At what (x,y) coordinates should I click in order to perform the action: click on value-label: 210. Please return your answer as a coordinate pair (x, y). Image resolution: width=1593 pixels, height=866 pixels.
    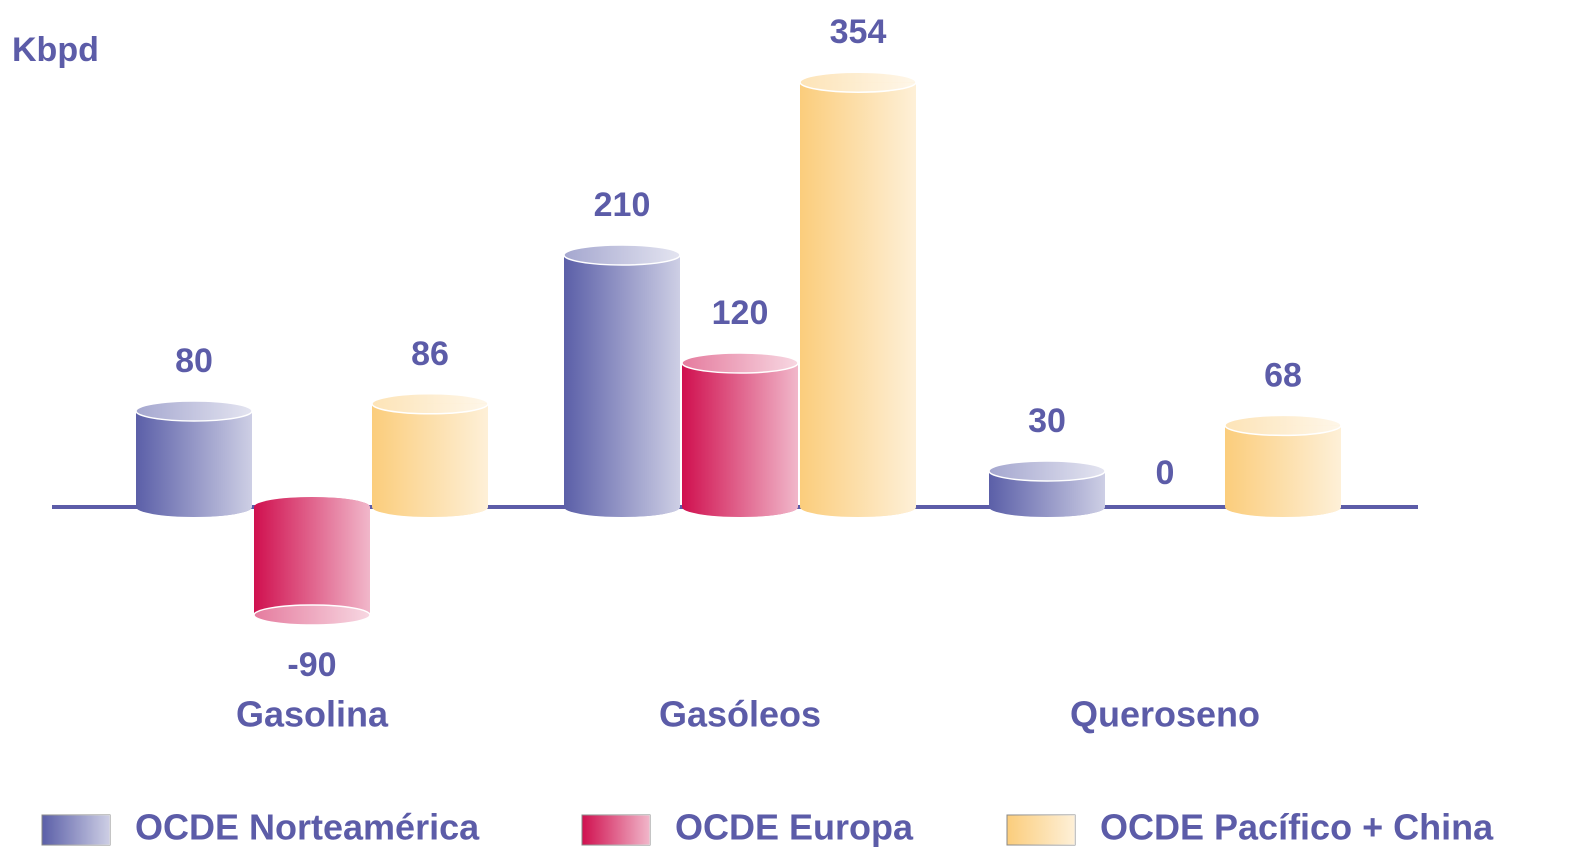
    Looking at the image, I should click on (622, 205).